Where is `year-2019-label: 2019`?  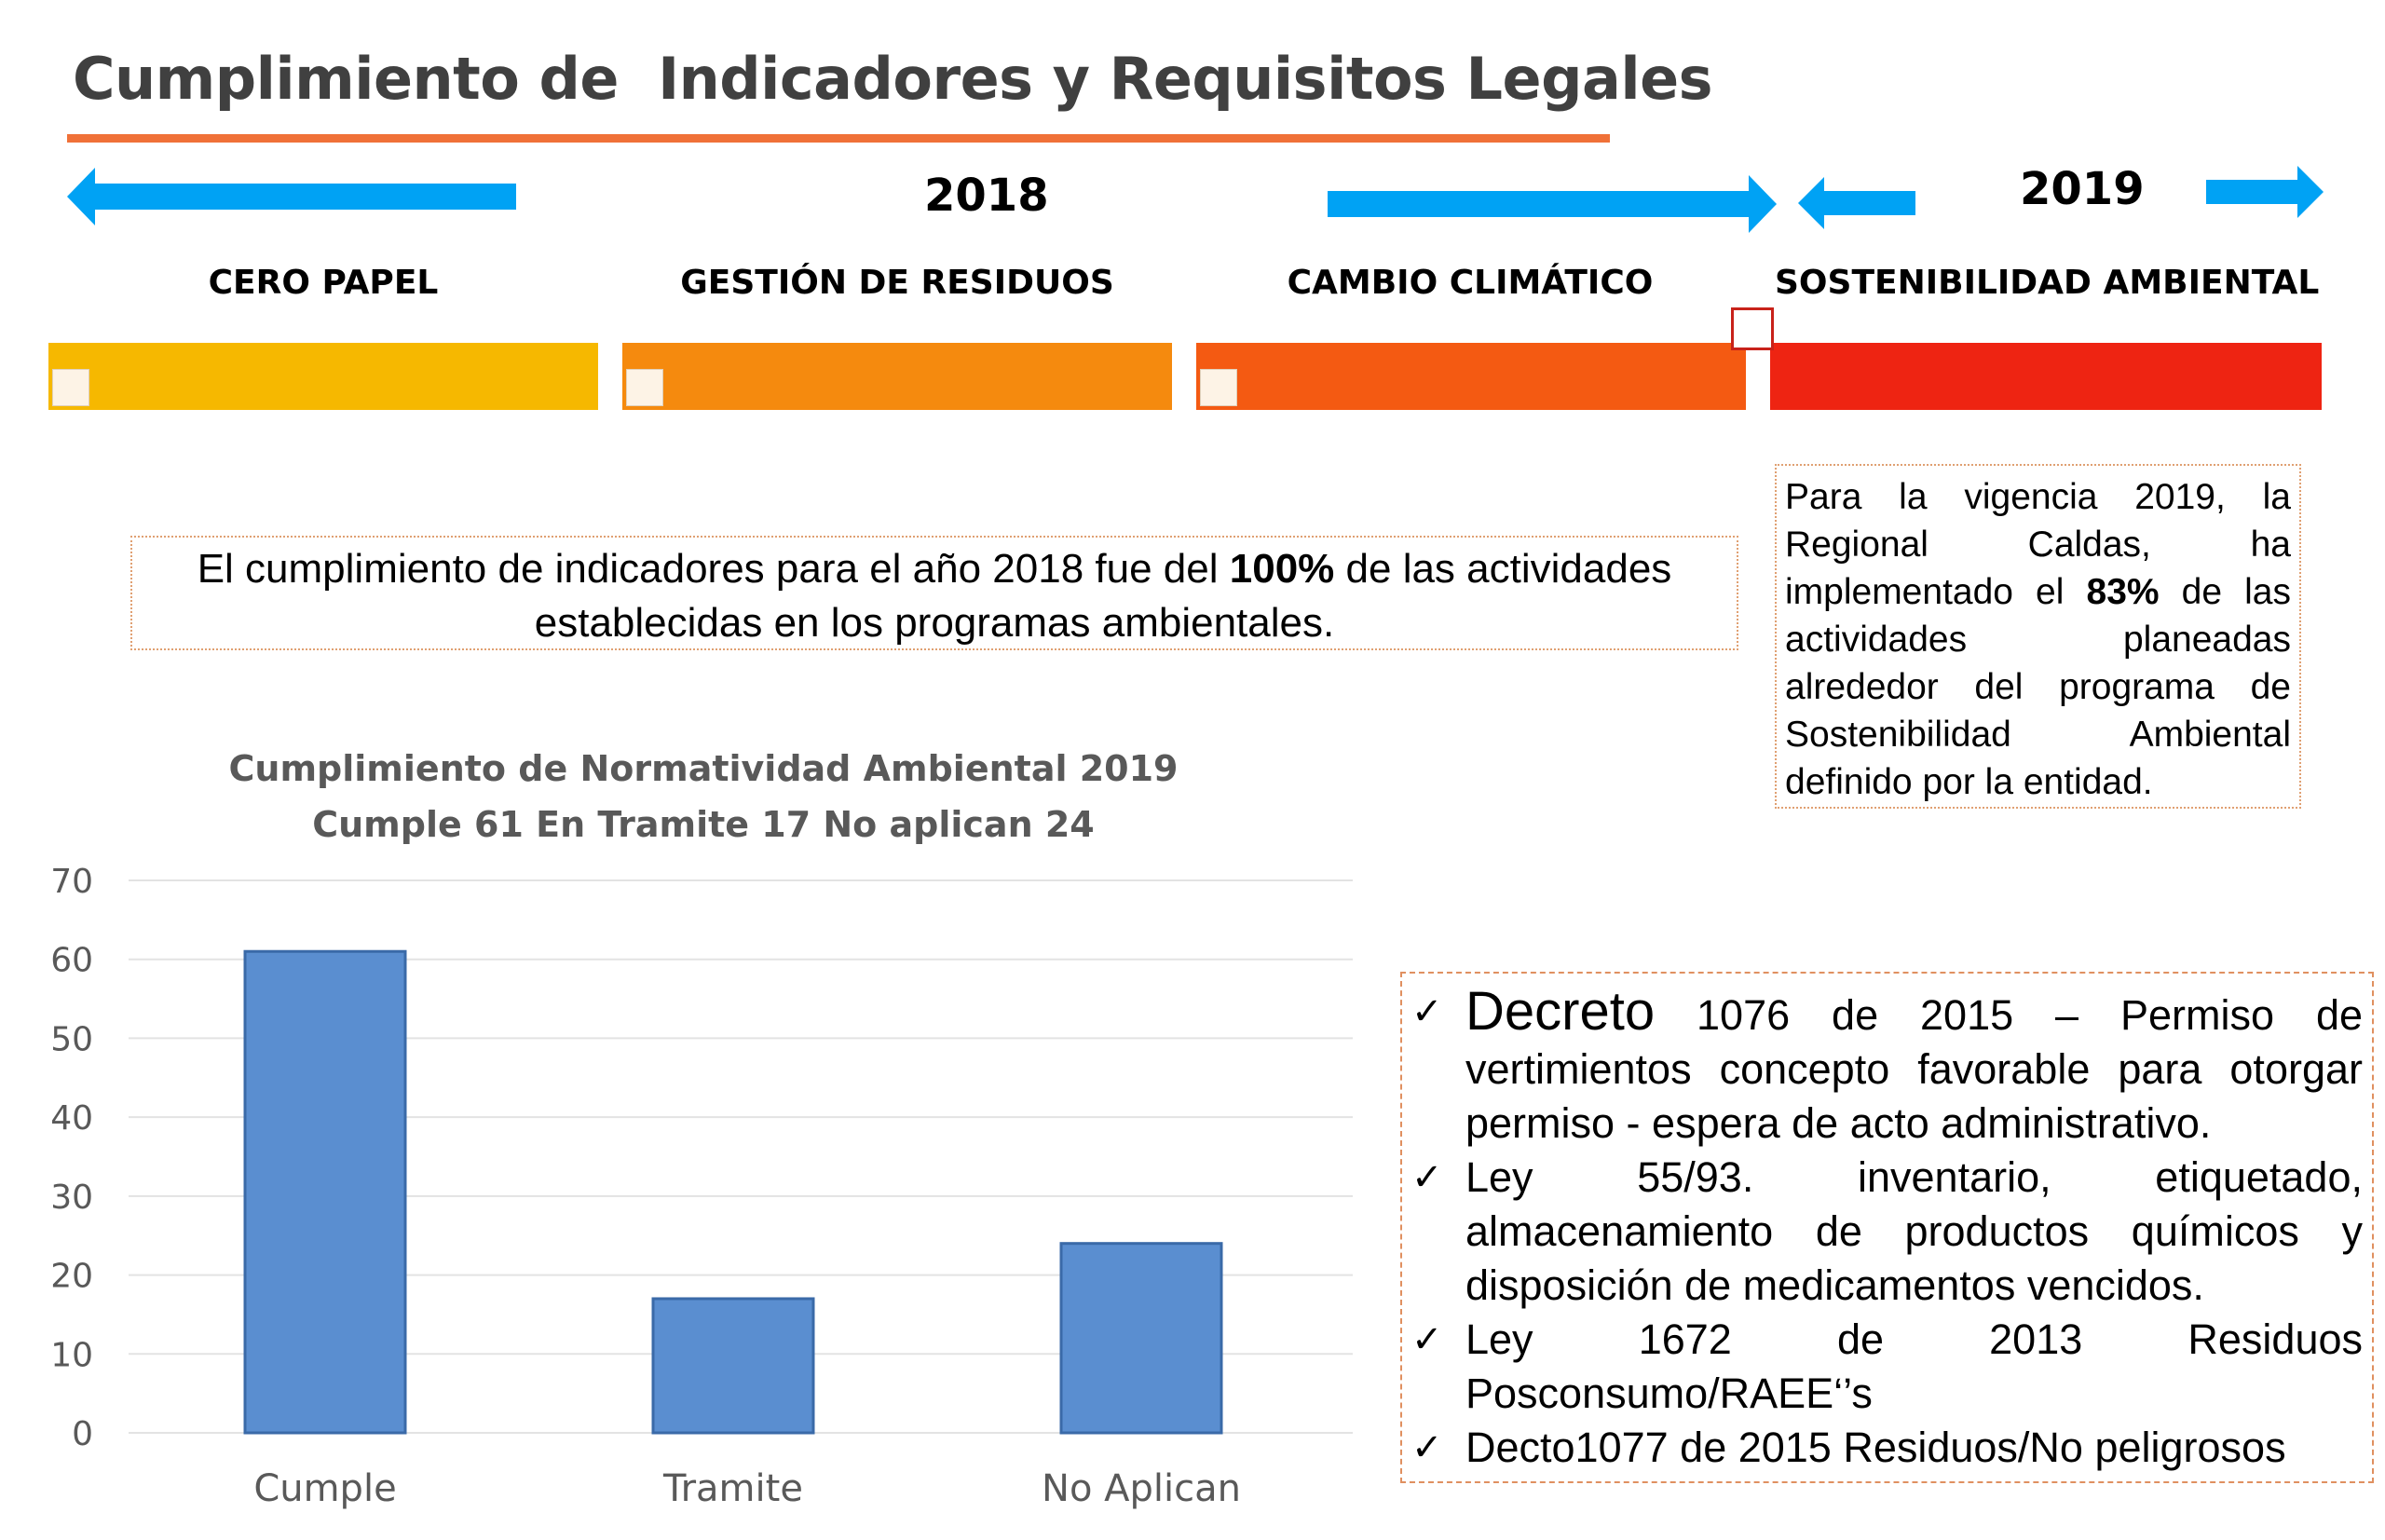
year-2019-label: 2019 is located at coordinates (2082, 189).